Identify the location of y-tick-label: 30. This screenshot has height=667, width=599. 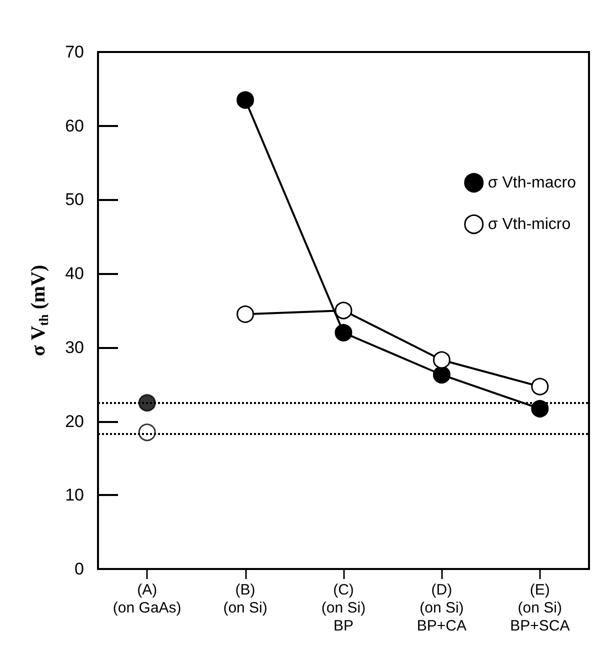
(74, 347).